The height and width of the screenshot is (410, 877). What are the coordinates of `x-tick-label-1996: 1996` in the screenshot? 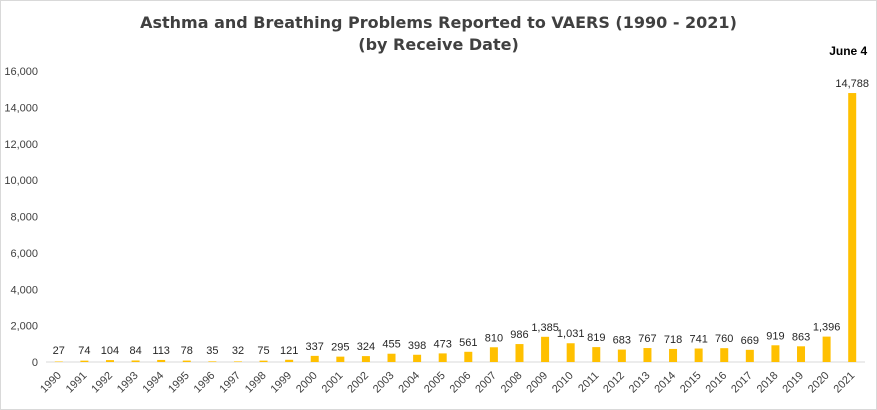 It's located at (205, 383).